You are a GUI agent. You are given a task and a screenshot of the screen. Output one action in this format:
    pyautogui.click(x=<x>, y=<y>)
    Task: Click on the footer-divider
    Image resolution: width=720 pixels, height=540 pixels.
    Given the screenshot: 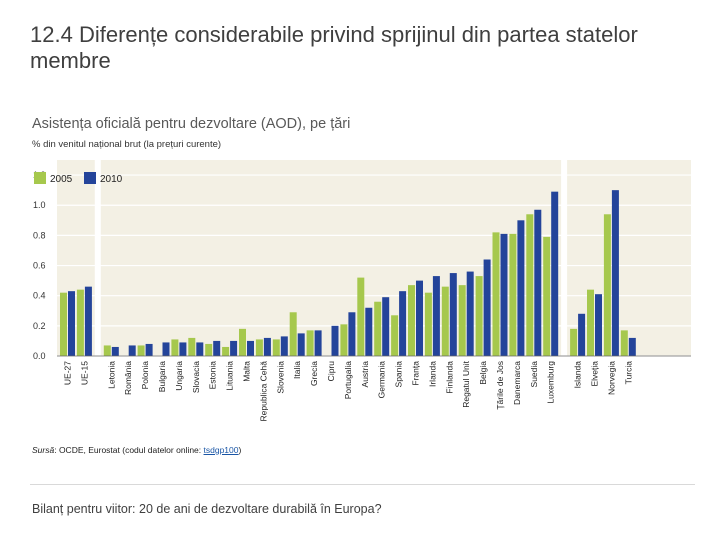 What is the action you would take?
    pyautogui.click(x=362, y=484)
    